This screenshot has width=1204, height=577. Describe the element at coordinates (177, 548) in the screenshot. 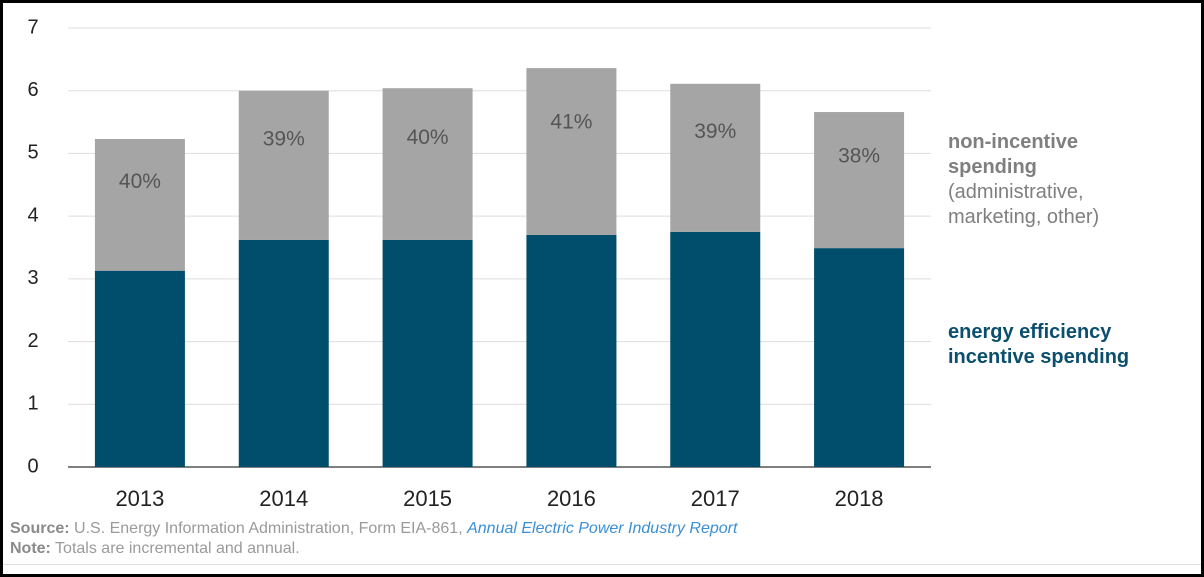

I see `note-text: Totals are incremental and annual.` at that location.